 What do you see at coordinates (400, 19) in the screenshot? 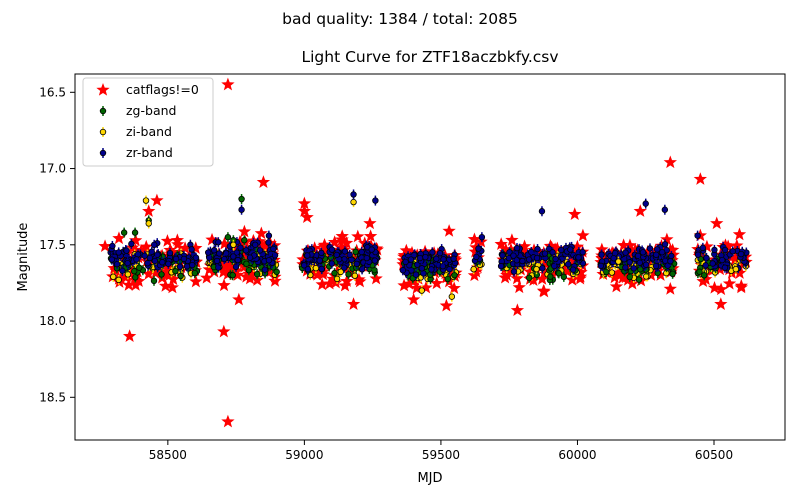
I see `figure-suptitle: bad quality: 1384 / total: 2085` at bounding box center [400, 19].